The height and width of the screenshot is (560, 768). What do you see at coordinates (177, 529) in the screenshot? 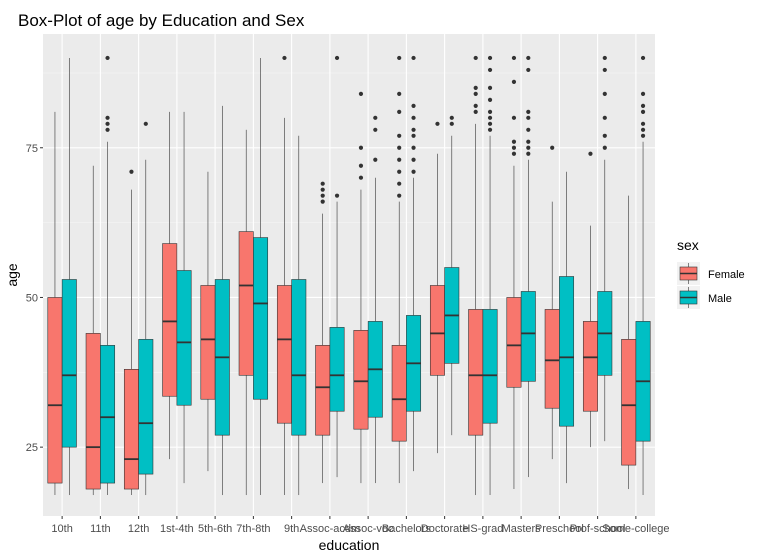
I see `x-tick-label: 1st-4th` at bounding box center [177, 529].